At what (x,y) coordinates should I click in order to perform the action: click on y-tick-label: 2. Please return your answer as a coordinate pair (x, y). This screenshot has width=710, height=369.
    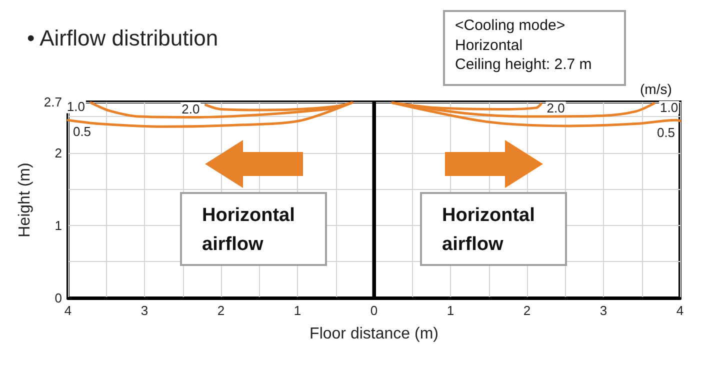
    Looking at the image, I should click on (58, 152).